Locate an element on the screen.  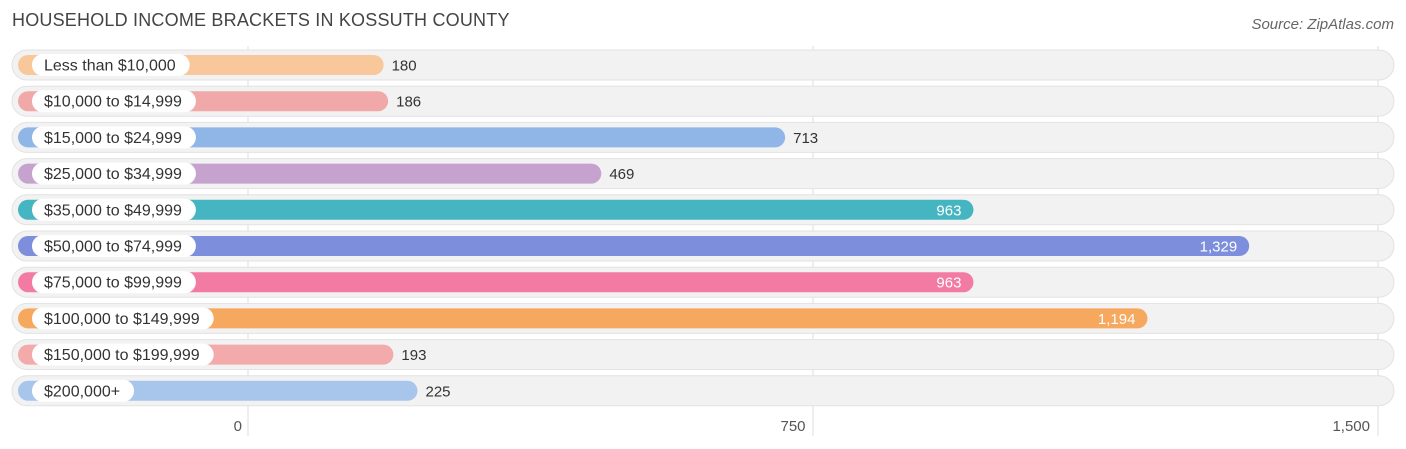
category-label: $35,000 to $49,999 is located at coordinates (113, 210).